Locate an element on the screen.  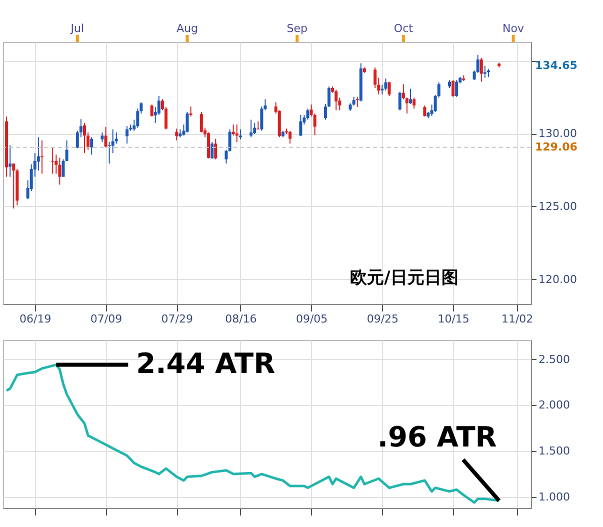
annotation: 欧元/日元日图 is located at coordinates (404, 278).